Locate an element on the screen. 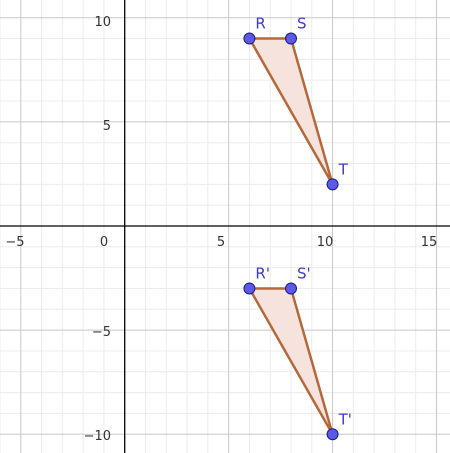 The height and width of the screenshot is (453, 450). vertex-label: S is located at coordinates (302, 24).